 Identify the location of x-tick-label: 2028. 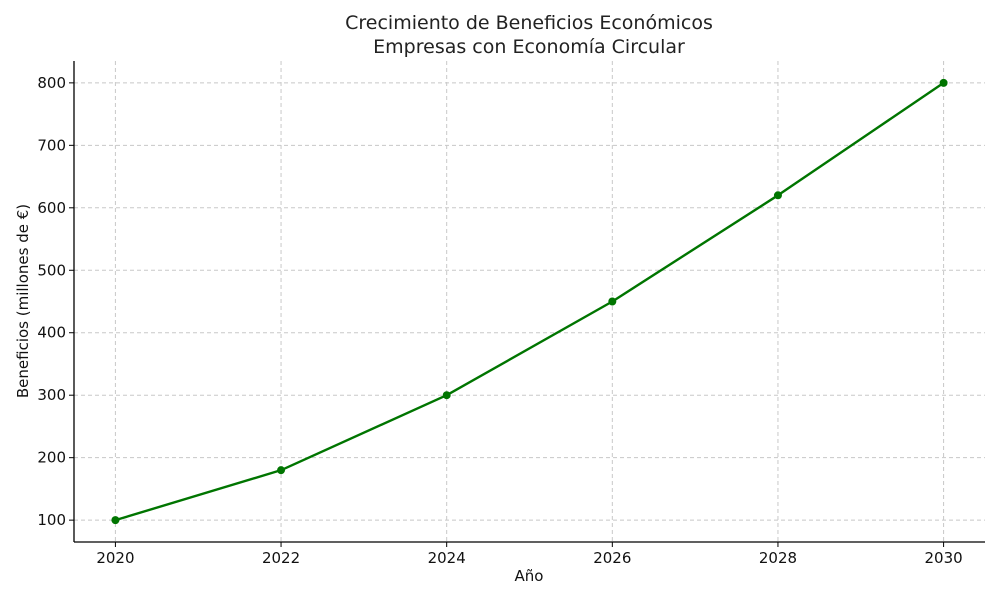
(778, 558).